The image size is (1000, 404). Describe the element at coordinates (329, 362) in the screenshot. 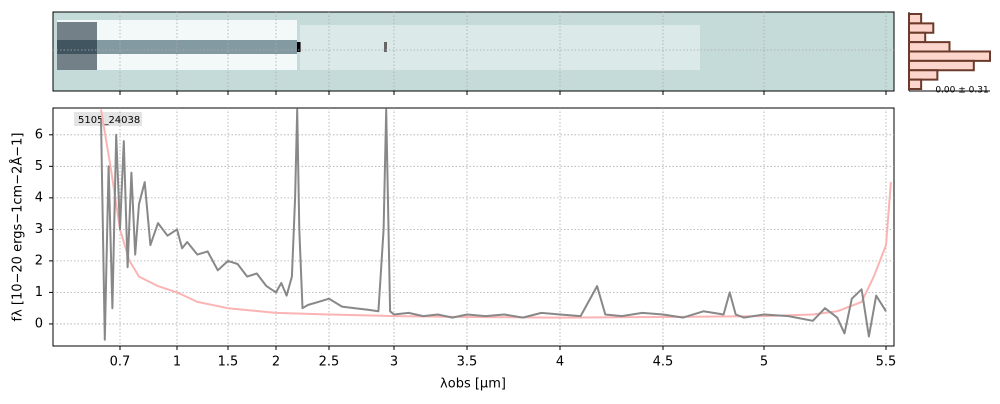

I see `x-tick-label: 2.5` at that location.